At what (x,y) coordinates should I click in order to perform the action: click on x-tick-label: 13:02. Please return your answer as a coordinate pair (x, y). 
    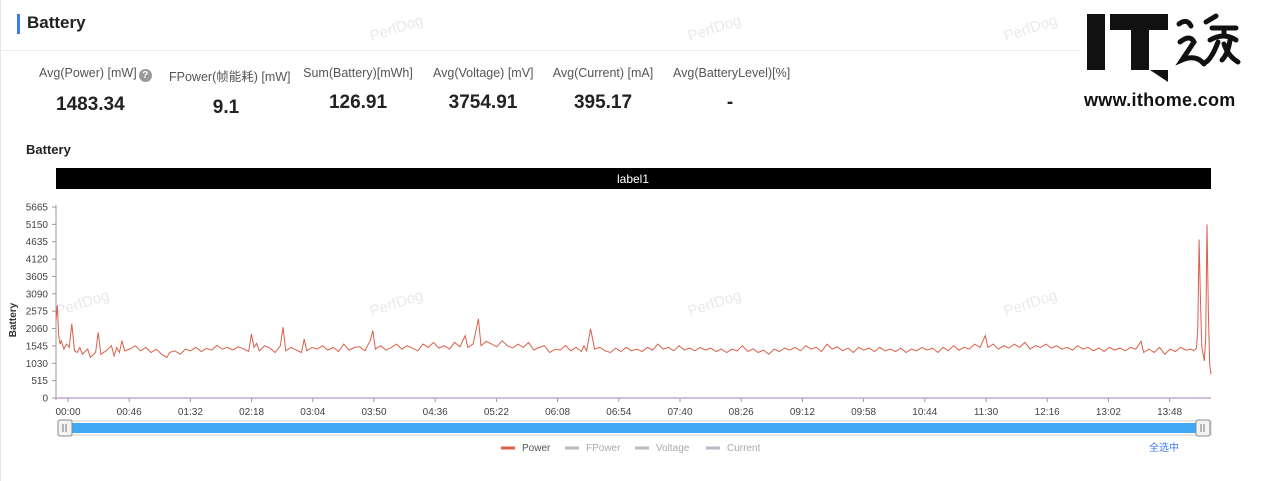
    Looking at the image, I should click on (1108, 412).